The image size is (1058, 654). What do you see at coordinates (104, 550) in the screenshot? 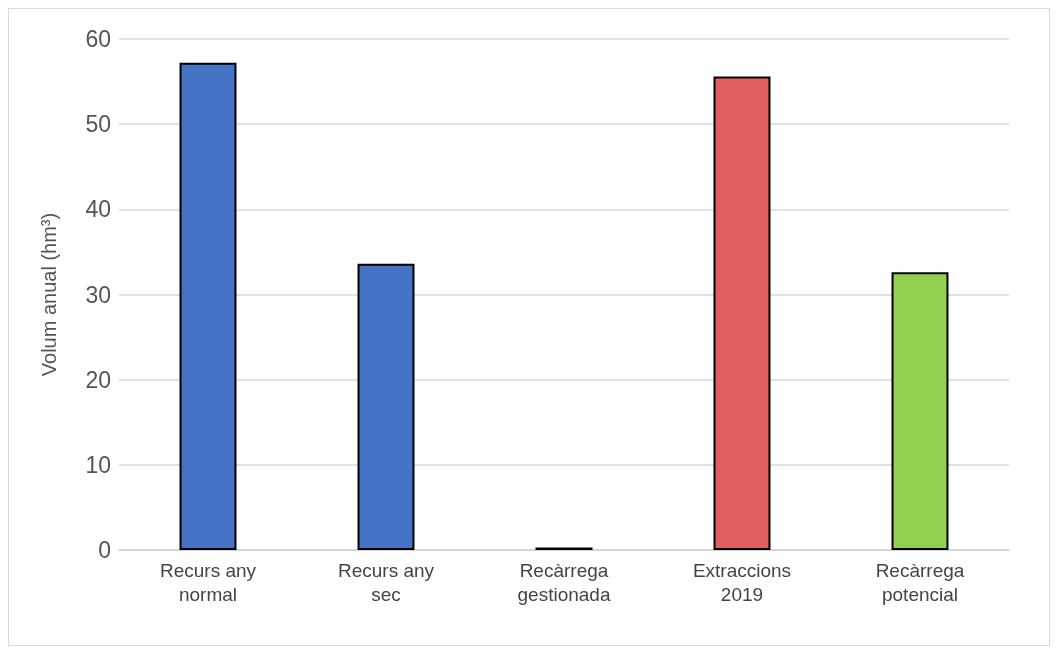
I see `y-tick-label: 0` at bounding box center [104, 550].